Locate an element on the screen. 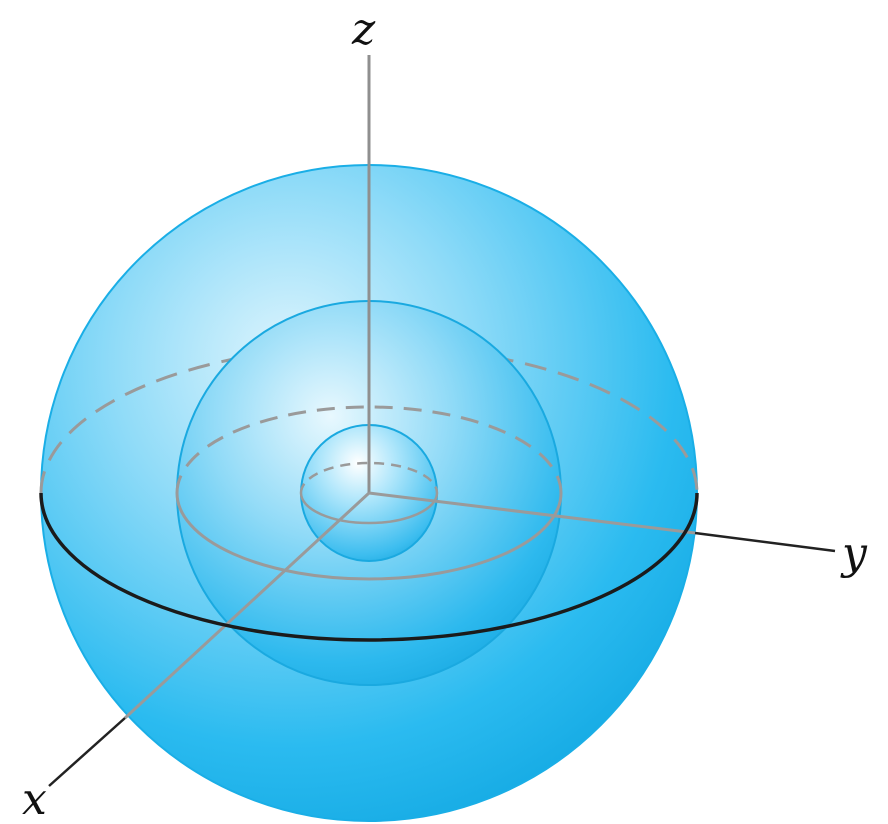  x-axis-label: x is located at coordinates (34, 799).